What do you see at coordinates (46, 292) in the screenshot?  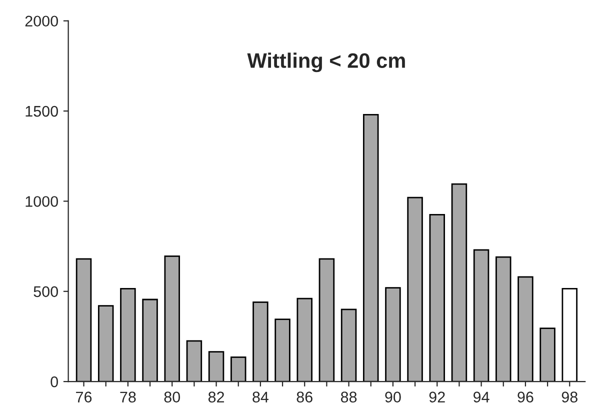 I see `y-tick-label: 500` at bounding box center [46, 292].